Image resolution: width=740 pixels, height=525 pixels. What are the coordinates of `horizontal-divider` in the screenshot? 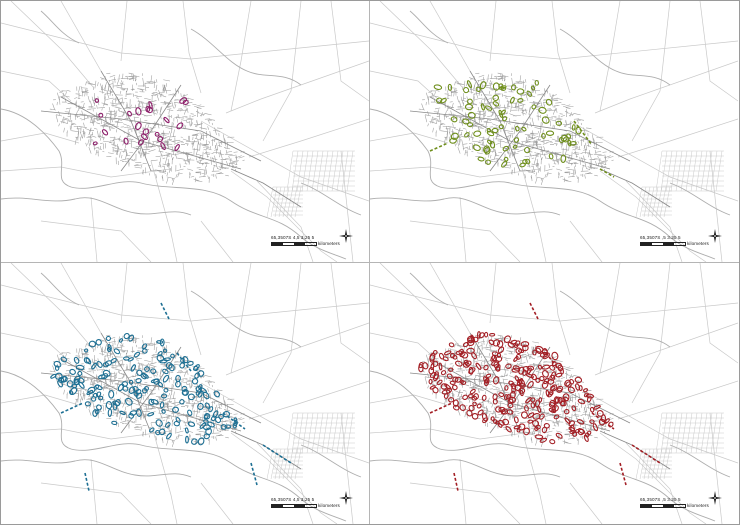 It's located at (370, 262).